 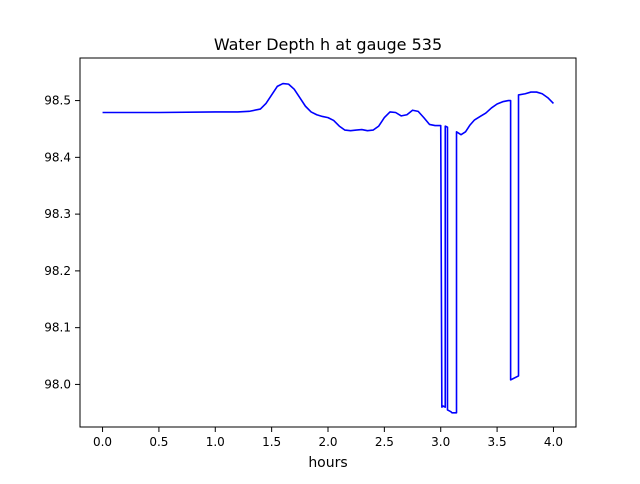 I want to click on chart-title: Water Depth h at gauge 535, so click(x=328, y=44).